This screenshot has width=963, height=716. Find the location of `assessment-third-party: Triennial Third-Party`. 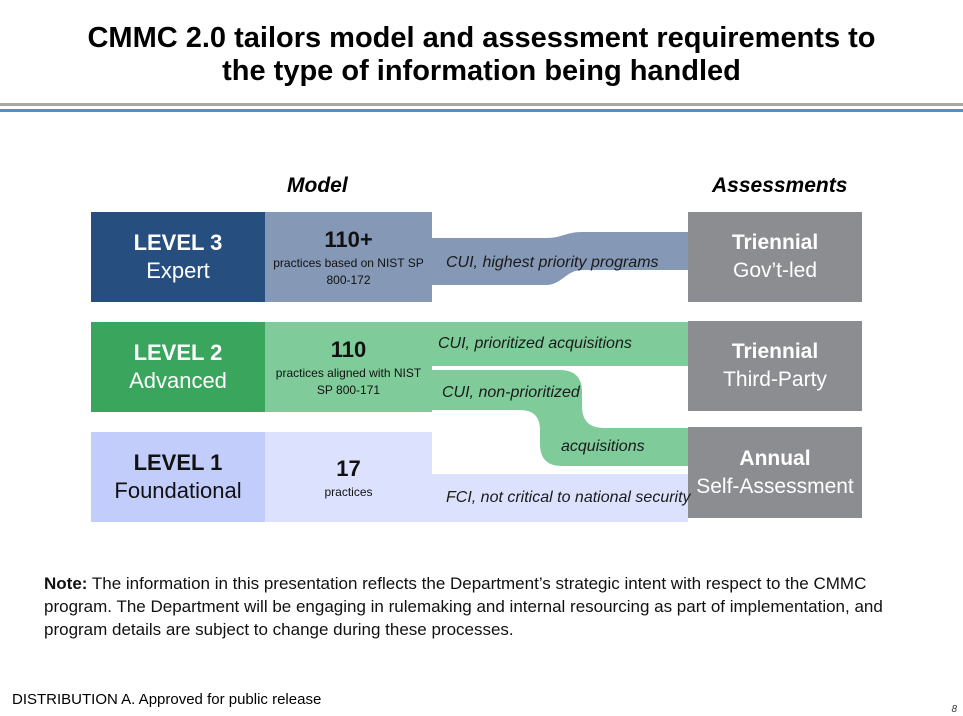

assessment-third-party: Triennial Third-Party is located at coordinates (775, 366).